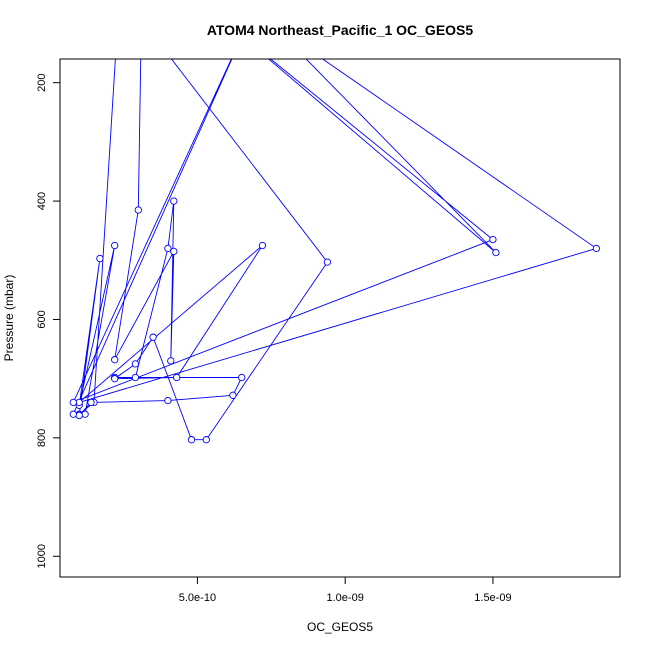  What do you see at coordinates (42, 319) in the screenshot?
I see `y-tick-label: 600` at bounding box center [42, 319].